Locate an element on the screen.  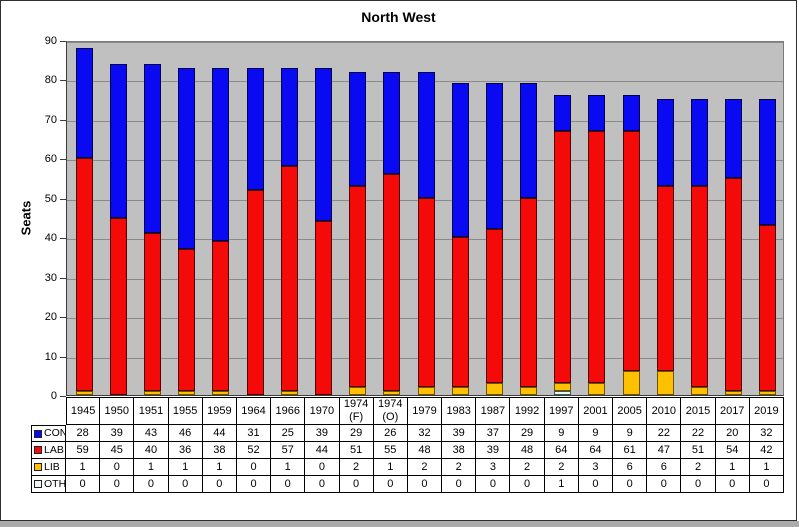
value-OTH-1992: 0 is located at coordinates (527, 484).